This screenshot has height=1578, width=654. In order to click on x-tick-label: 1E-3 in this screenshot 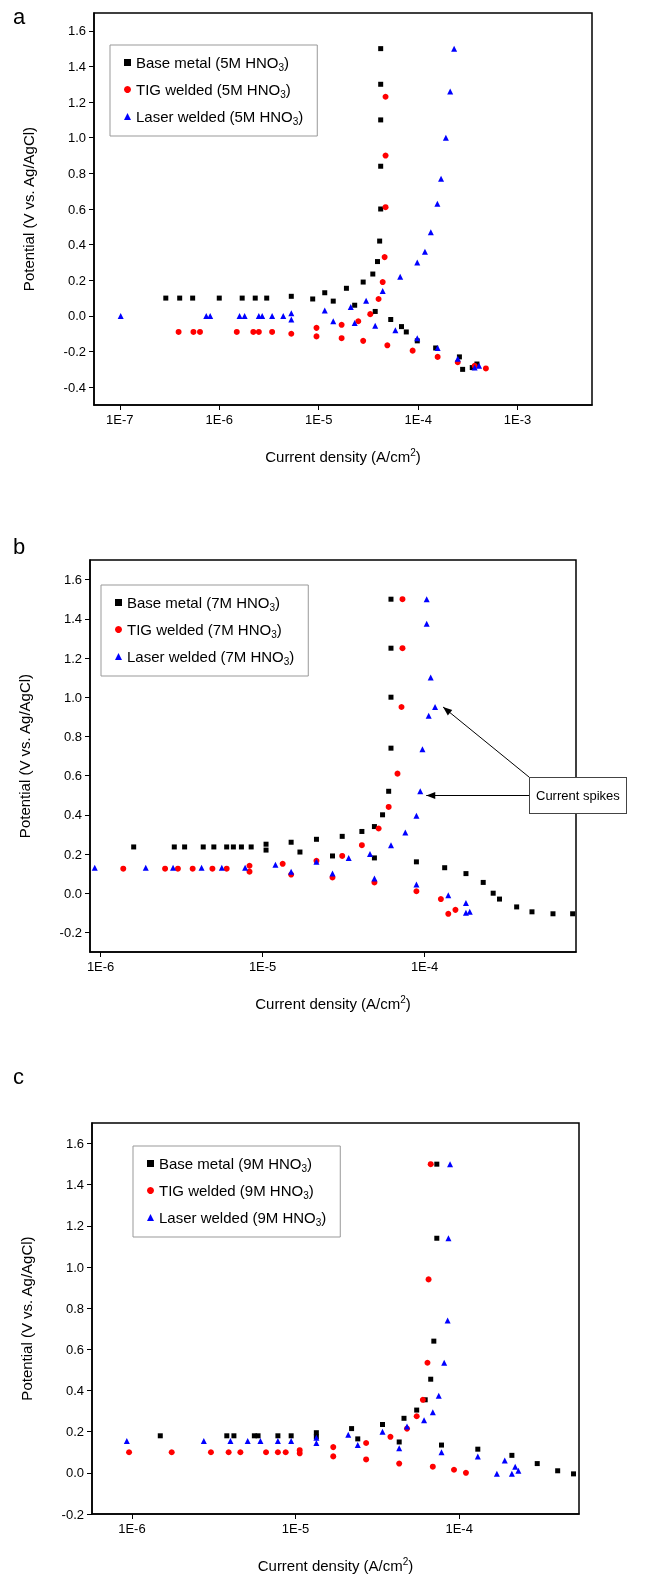, I will do `click(517, 419)`.